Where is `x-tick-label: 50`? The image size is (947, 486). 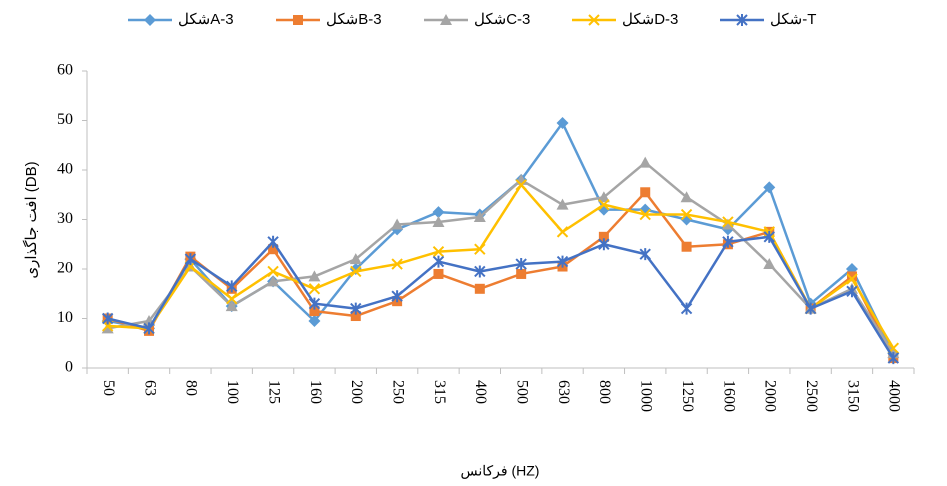 x-tick-label: 50 is located at coordinates (108, 388).